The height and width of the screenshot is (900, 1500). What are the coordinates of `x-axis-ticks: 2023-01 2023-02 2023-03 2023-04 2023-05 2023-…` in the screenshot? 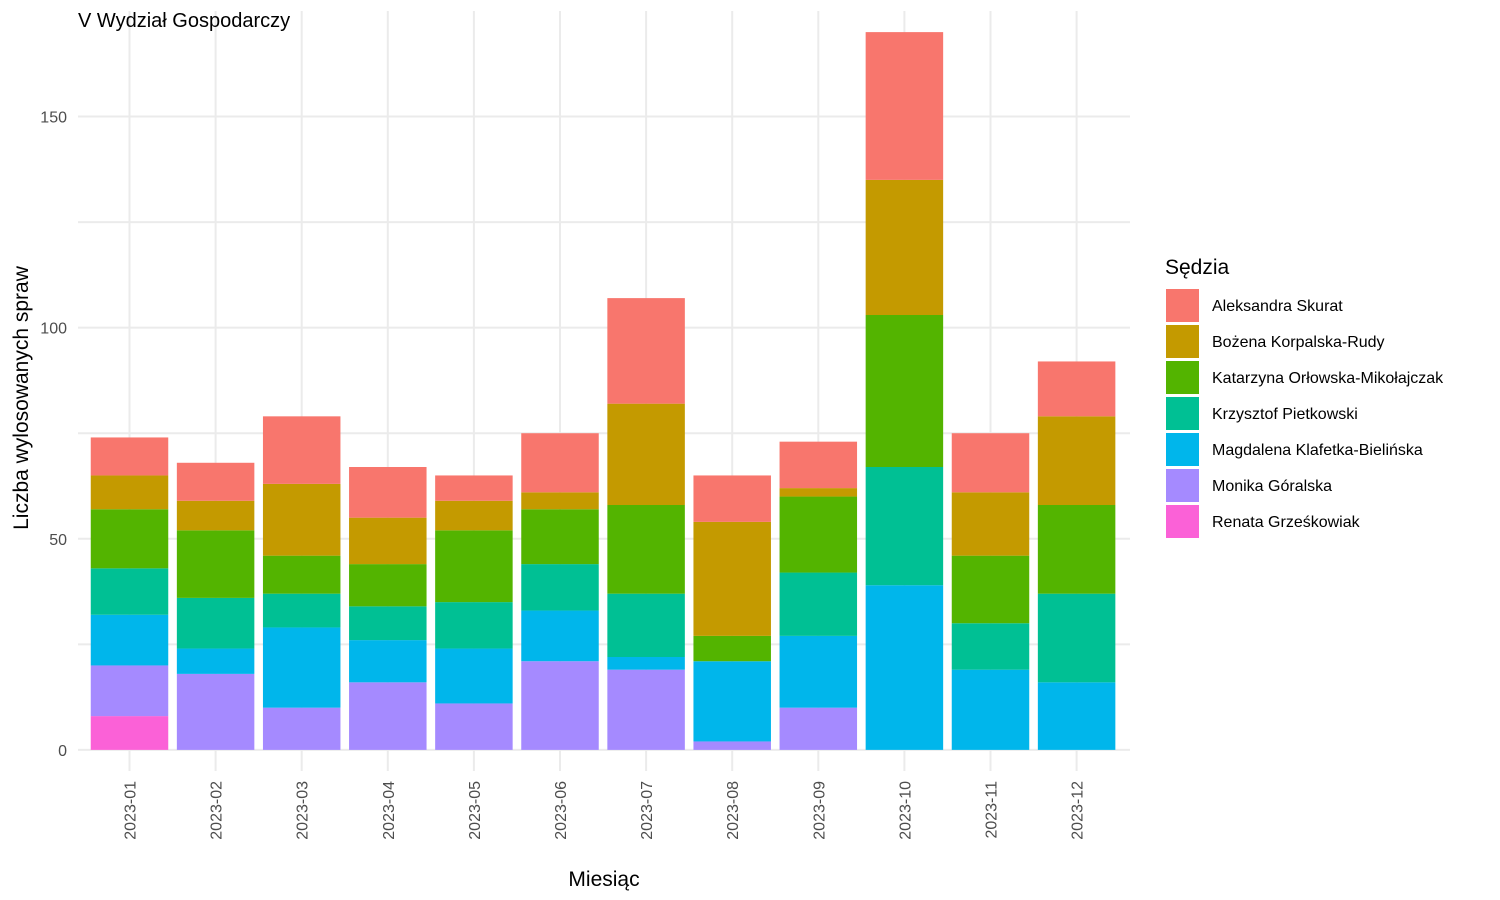 It's located at (605, 810).